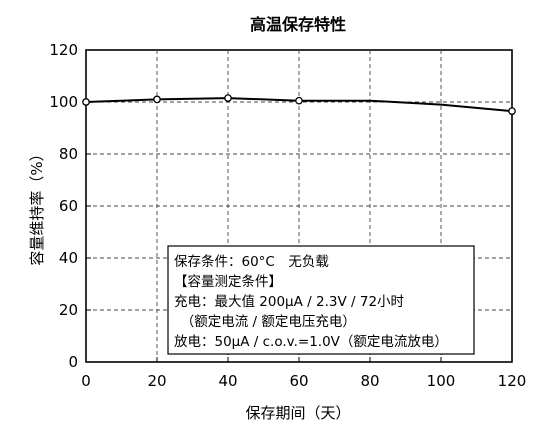  I want to click on y-axis-label: 容量维持率（%）, so click(37, 205).